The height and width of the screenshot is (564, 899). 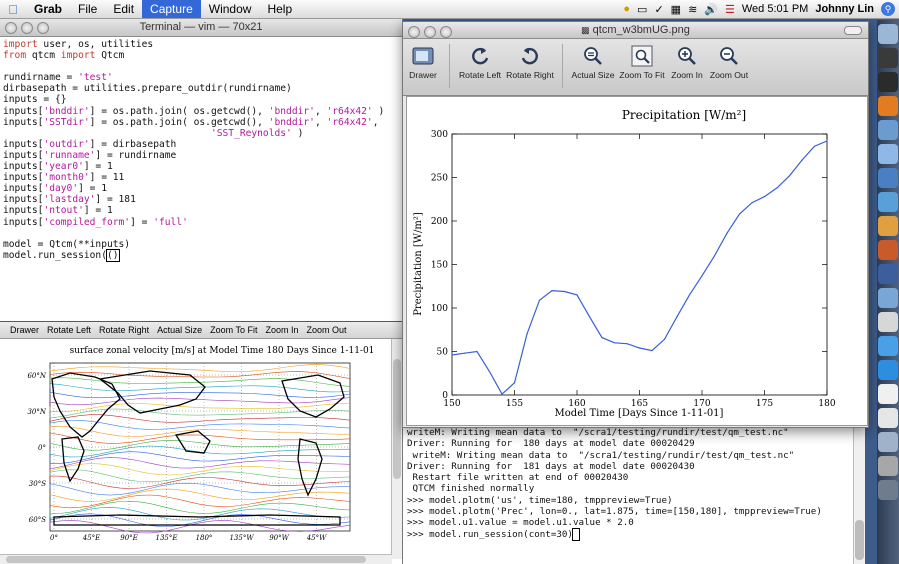 I want to click on preview-minimize-button, so click(x=430, y=32).